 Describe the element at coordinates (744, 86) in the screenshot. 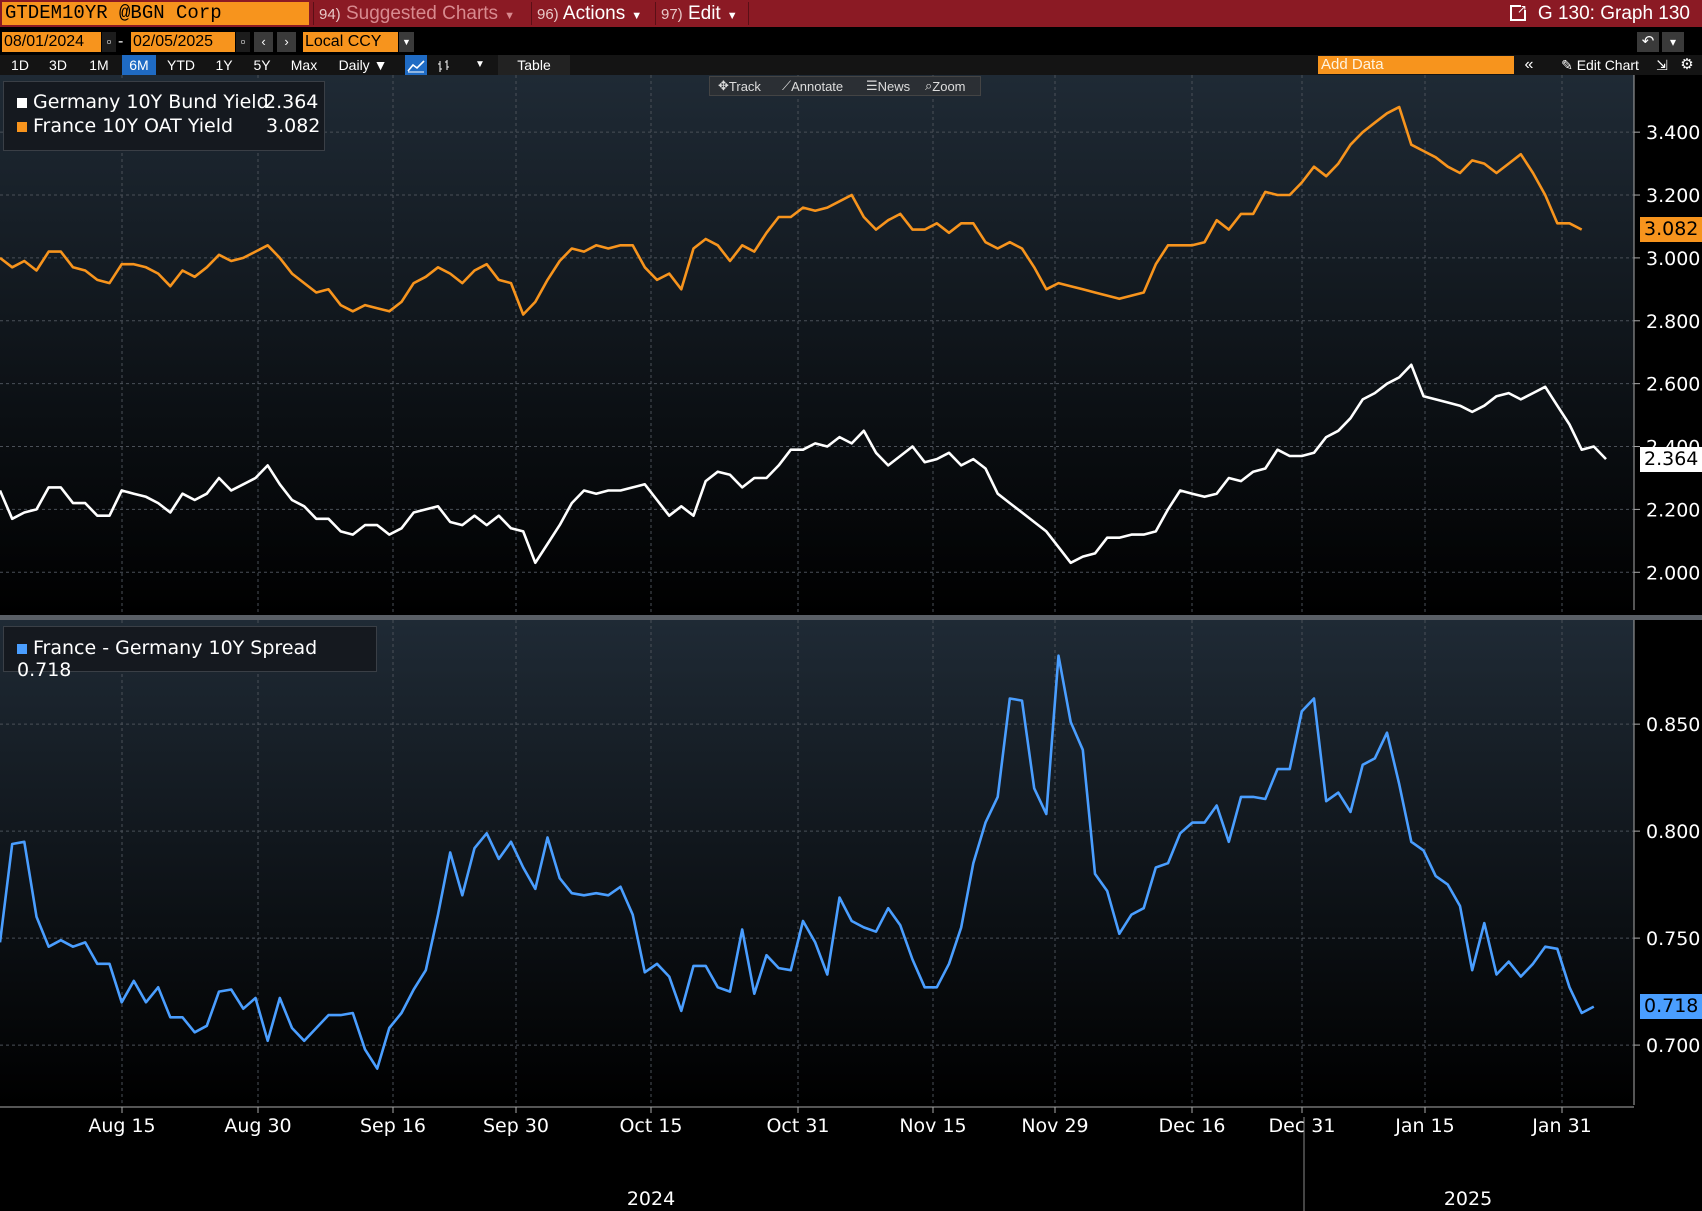

I see `track-label: Track` at that location.